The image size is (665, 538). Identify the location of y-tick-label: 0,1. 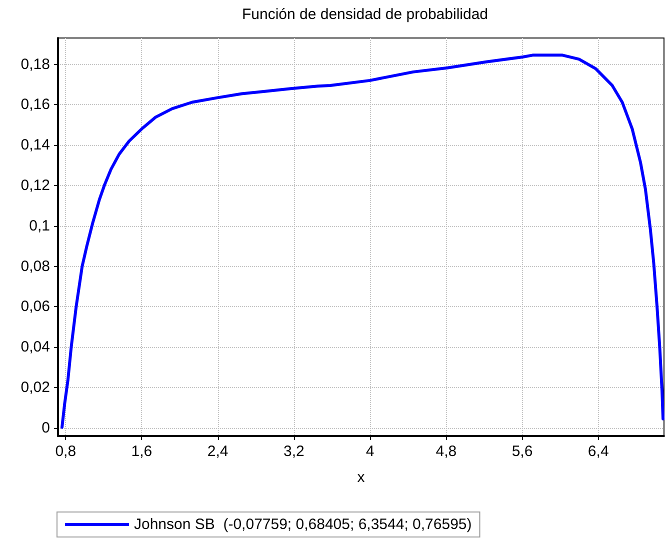
(39, 225).